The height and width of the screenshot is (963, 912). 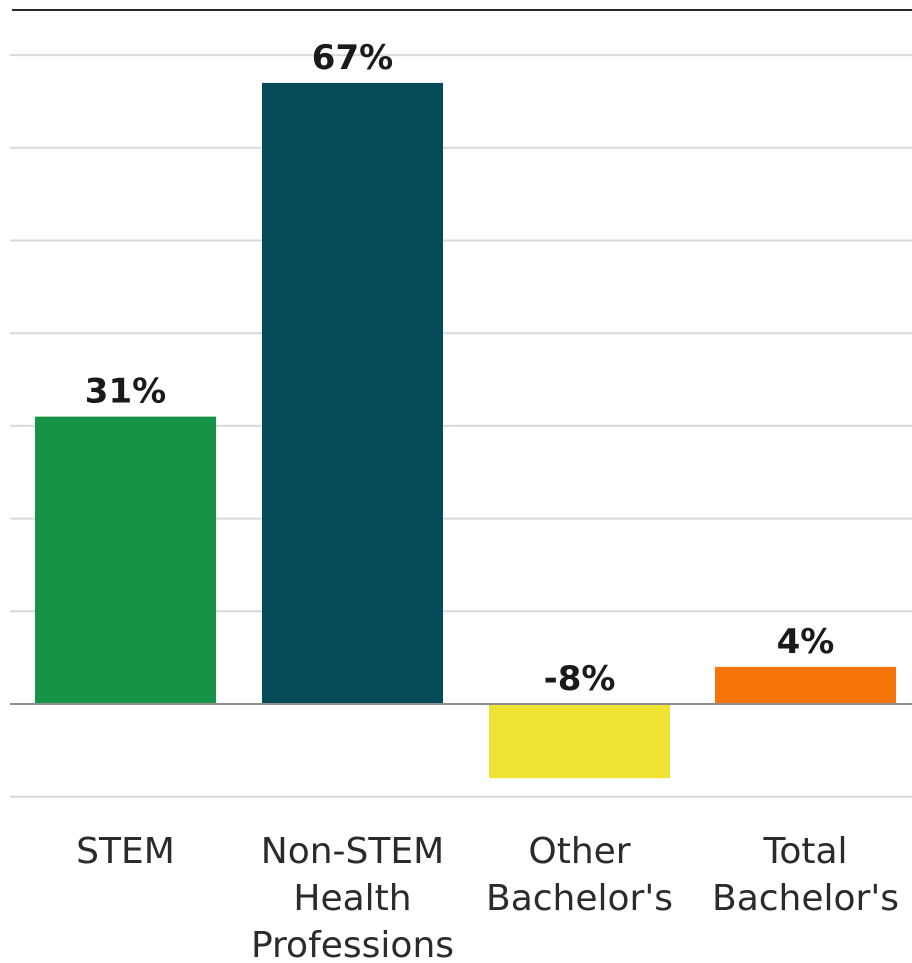 What do you see at coordinates (579, 851) in the screenshot?
I see `category-label-line: Other` at bounding box center [579, 851].